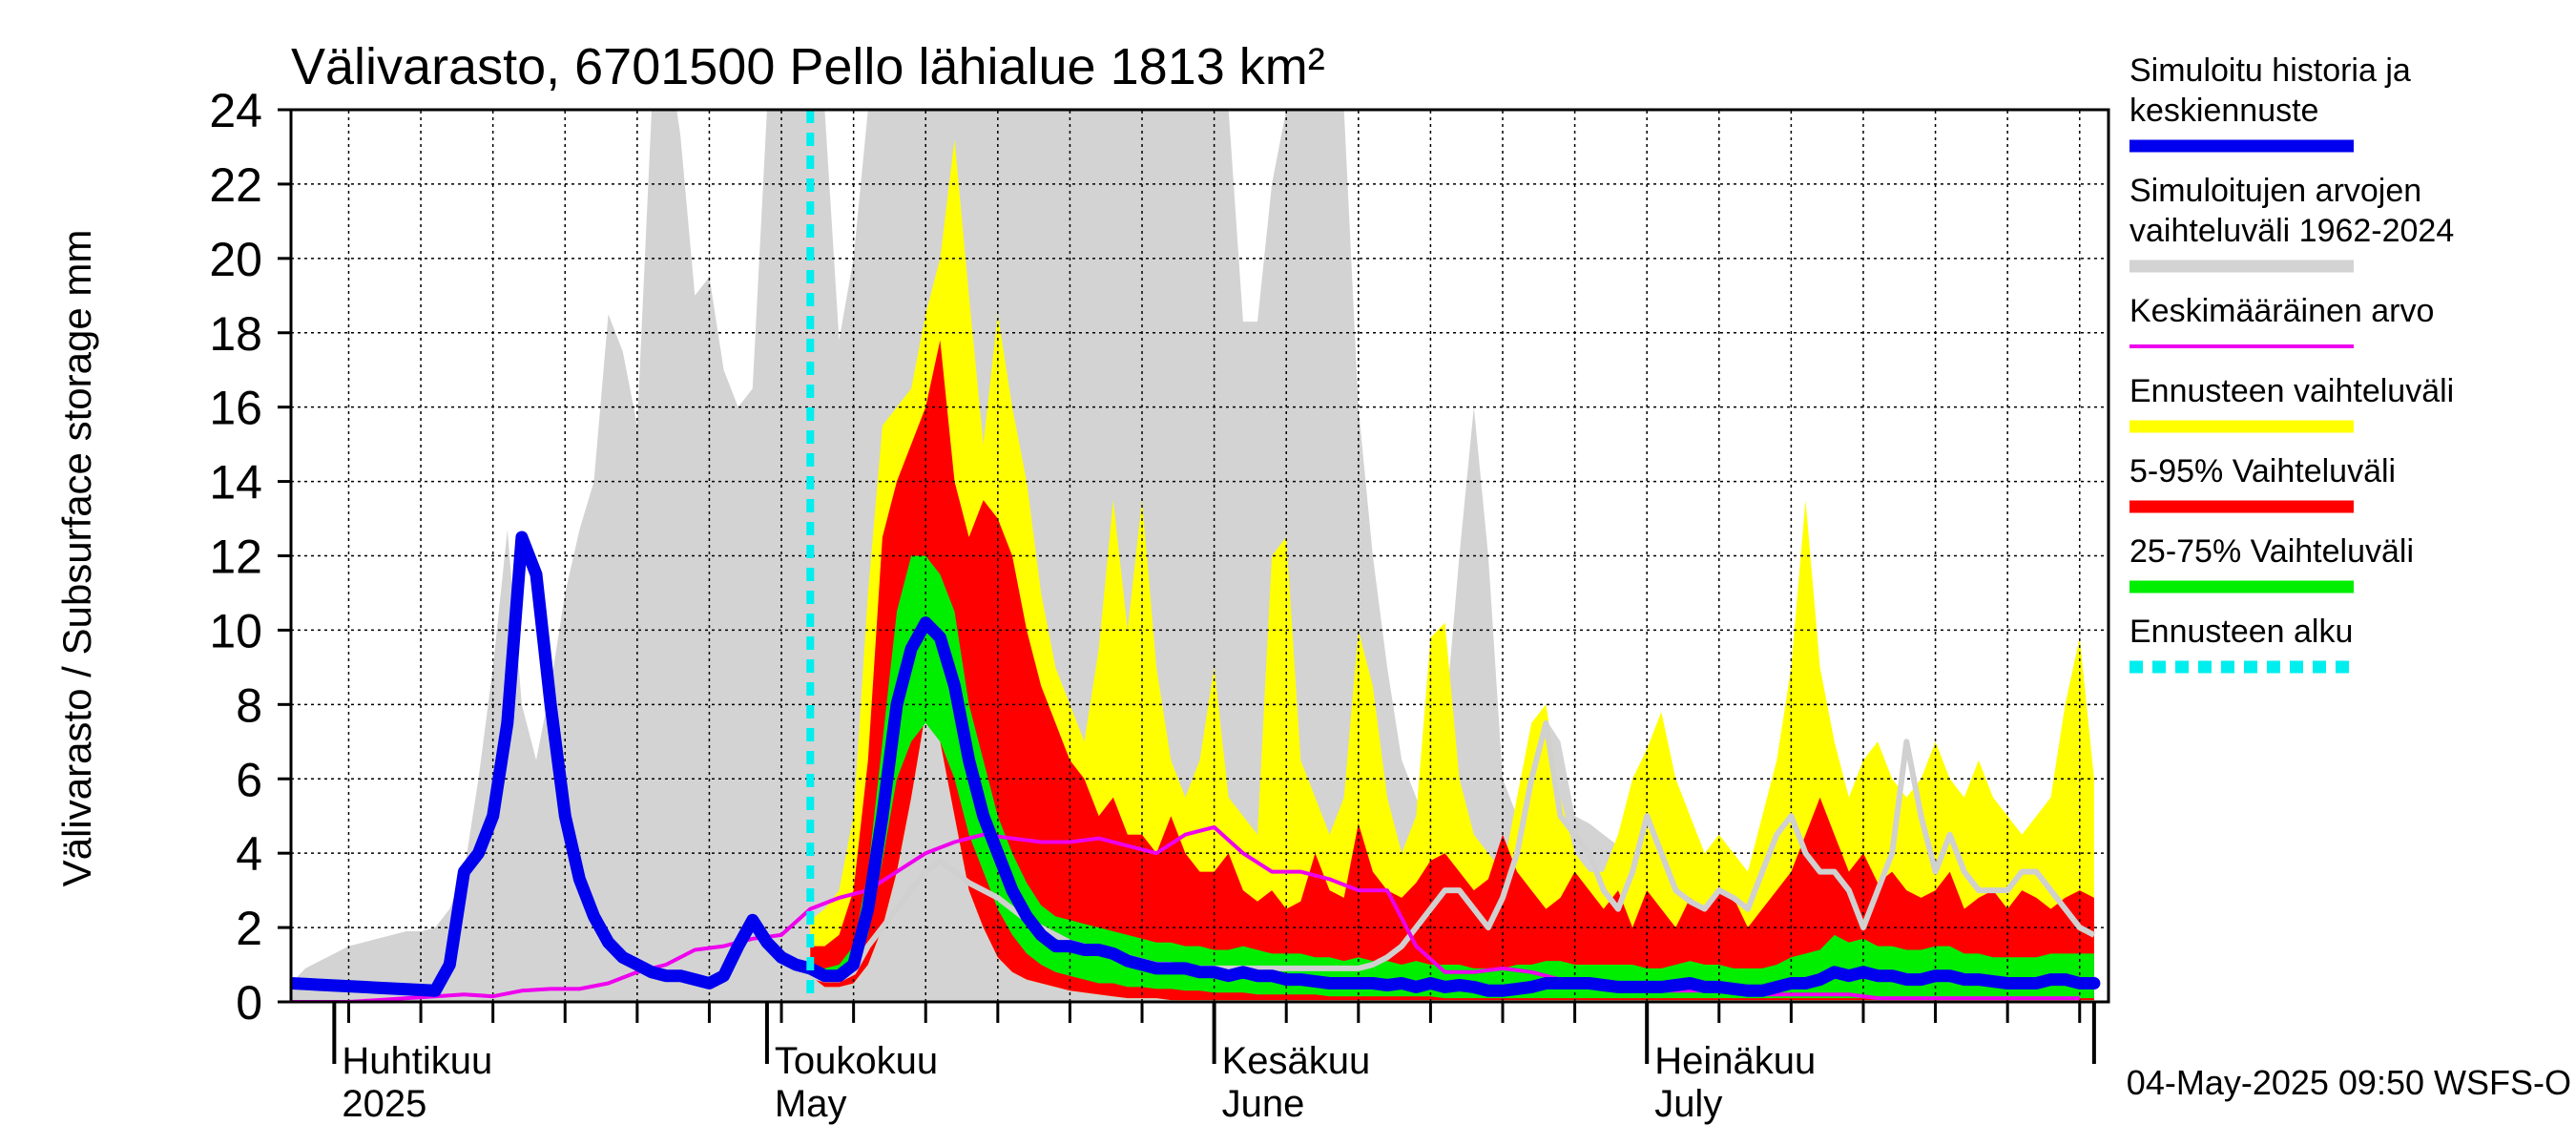 The image size is (2576, 1145). I want to click on y-tick-label: 14, so click(235, 483).